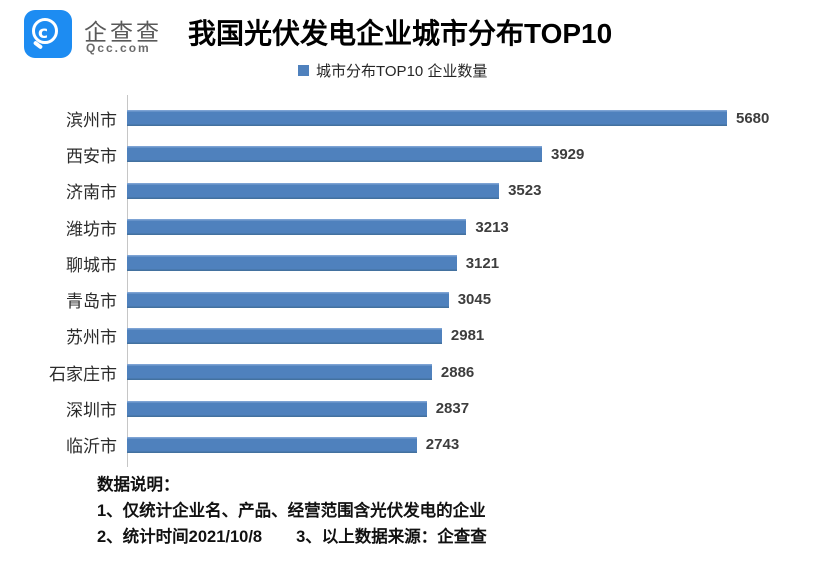 The image size is (832, 570). What do you see at coordinates (118, 48) in the screenshot?
I see `brand-domain: Qcc.com` at bounding box center [118, 48].